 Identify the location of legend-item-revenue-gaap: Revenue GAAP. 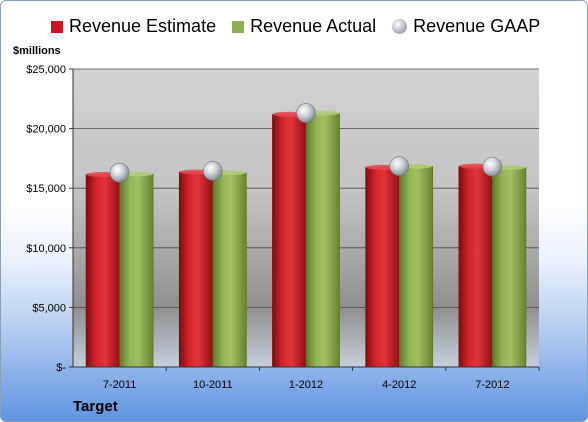
(466, 26).